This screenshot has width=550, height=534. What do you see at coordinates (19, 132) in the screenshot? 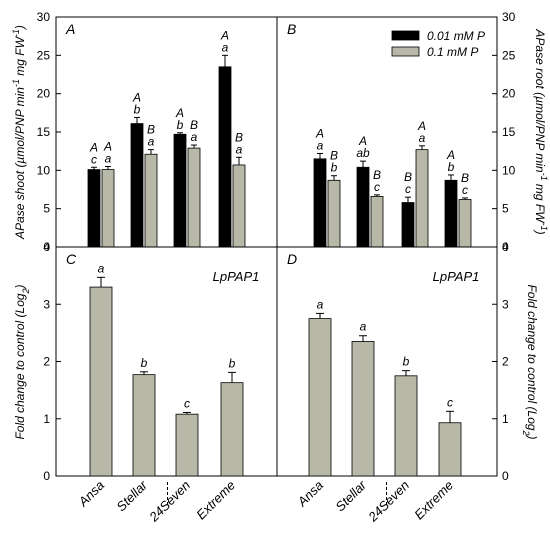
I see `y-axis-title: APase shoot (µmol/PNP min-1 mg FW-1)` at bounding box center [19, 132].